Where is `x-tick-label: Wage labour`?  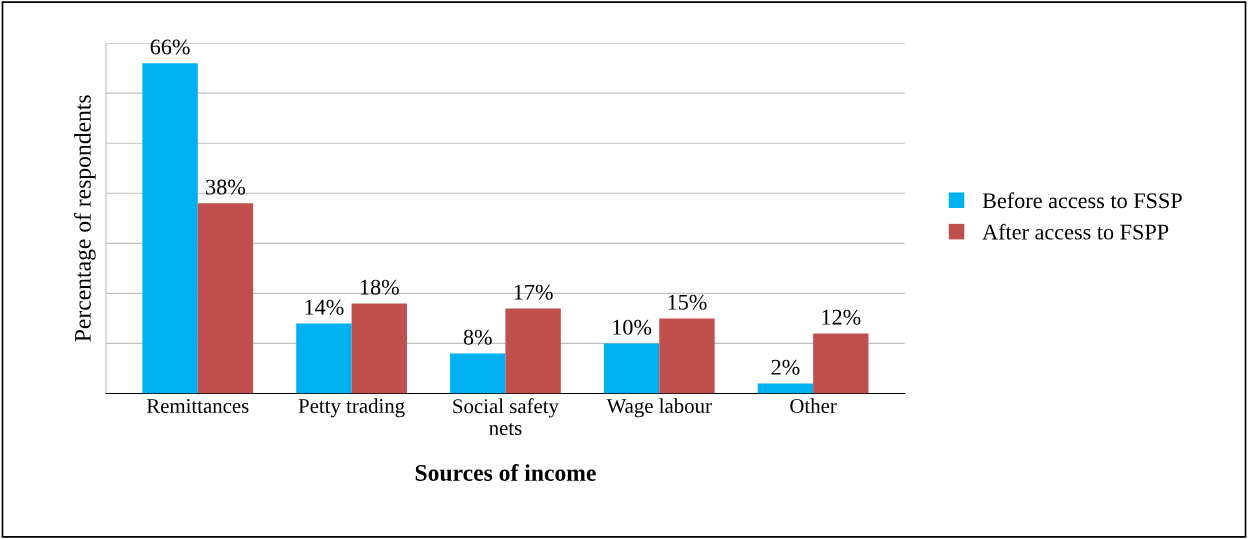 x-tick-label: Wage labour is located at coordinates (659, 408).